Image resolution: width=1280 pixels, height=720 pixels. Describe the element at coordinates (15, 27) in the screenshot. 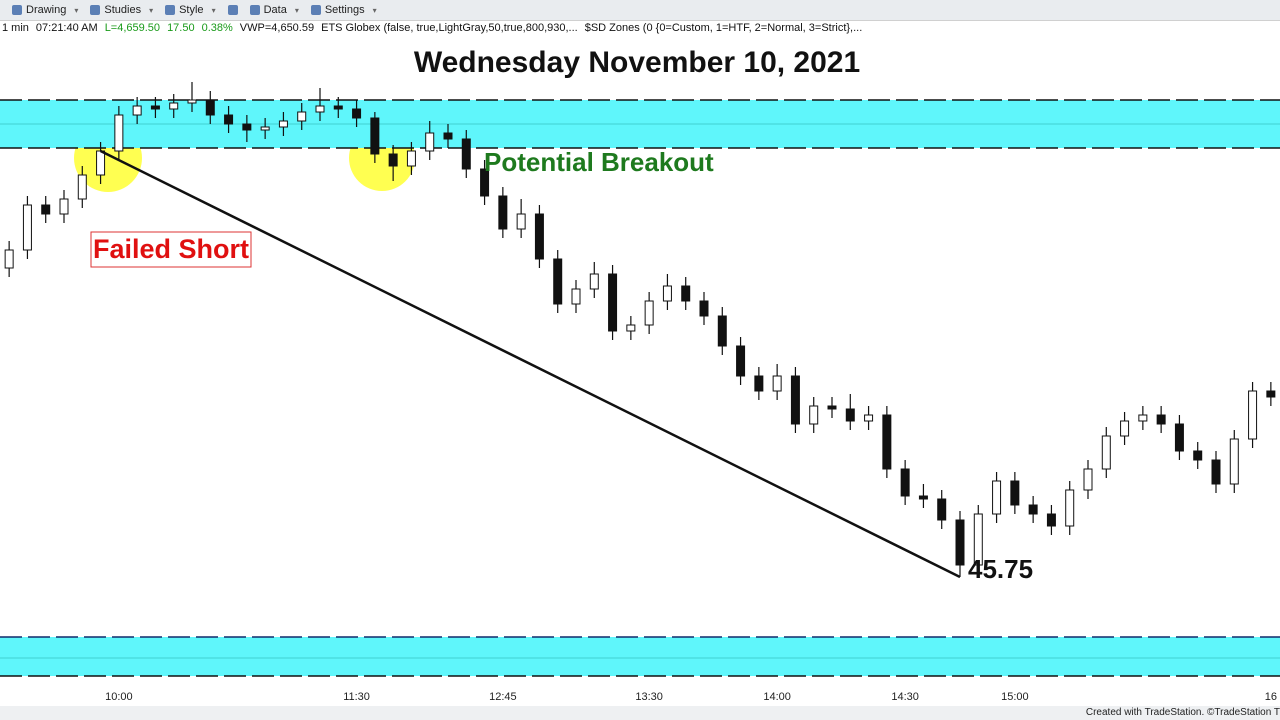

I see `status-item: 1 min` at that location.